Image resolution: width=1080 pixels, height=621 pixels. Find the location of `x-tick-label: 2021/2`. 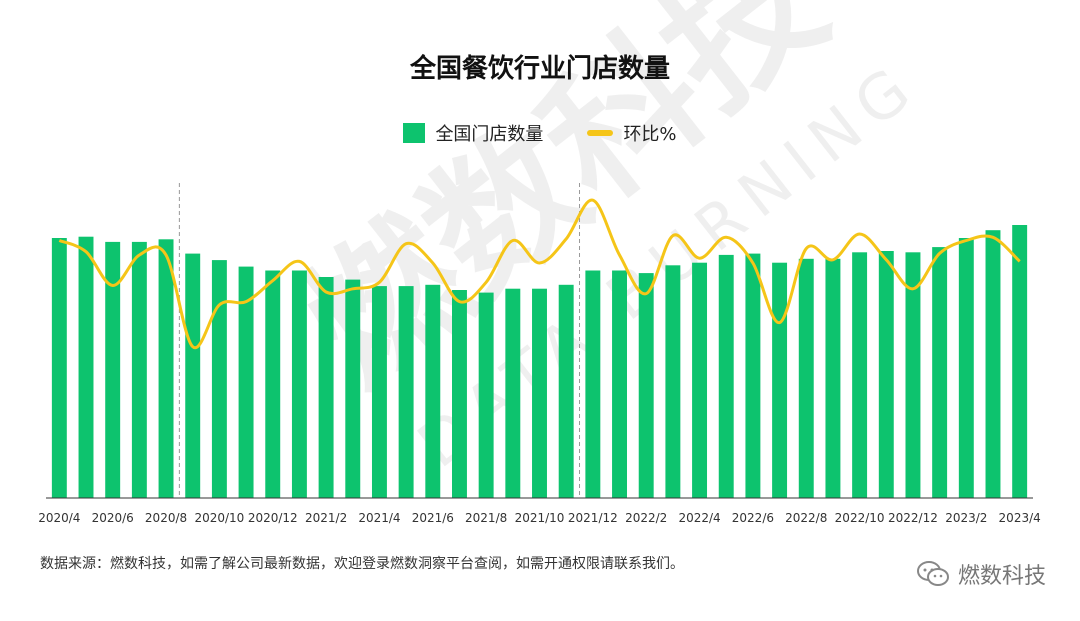

x-tick-label: 2021/2 is located at coordinates (326, 518).